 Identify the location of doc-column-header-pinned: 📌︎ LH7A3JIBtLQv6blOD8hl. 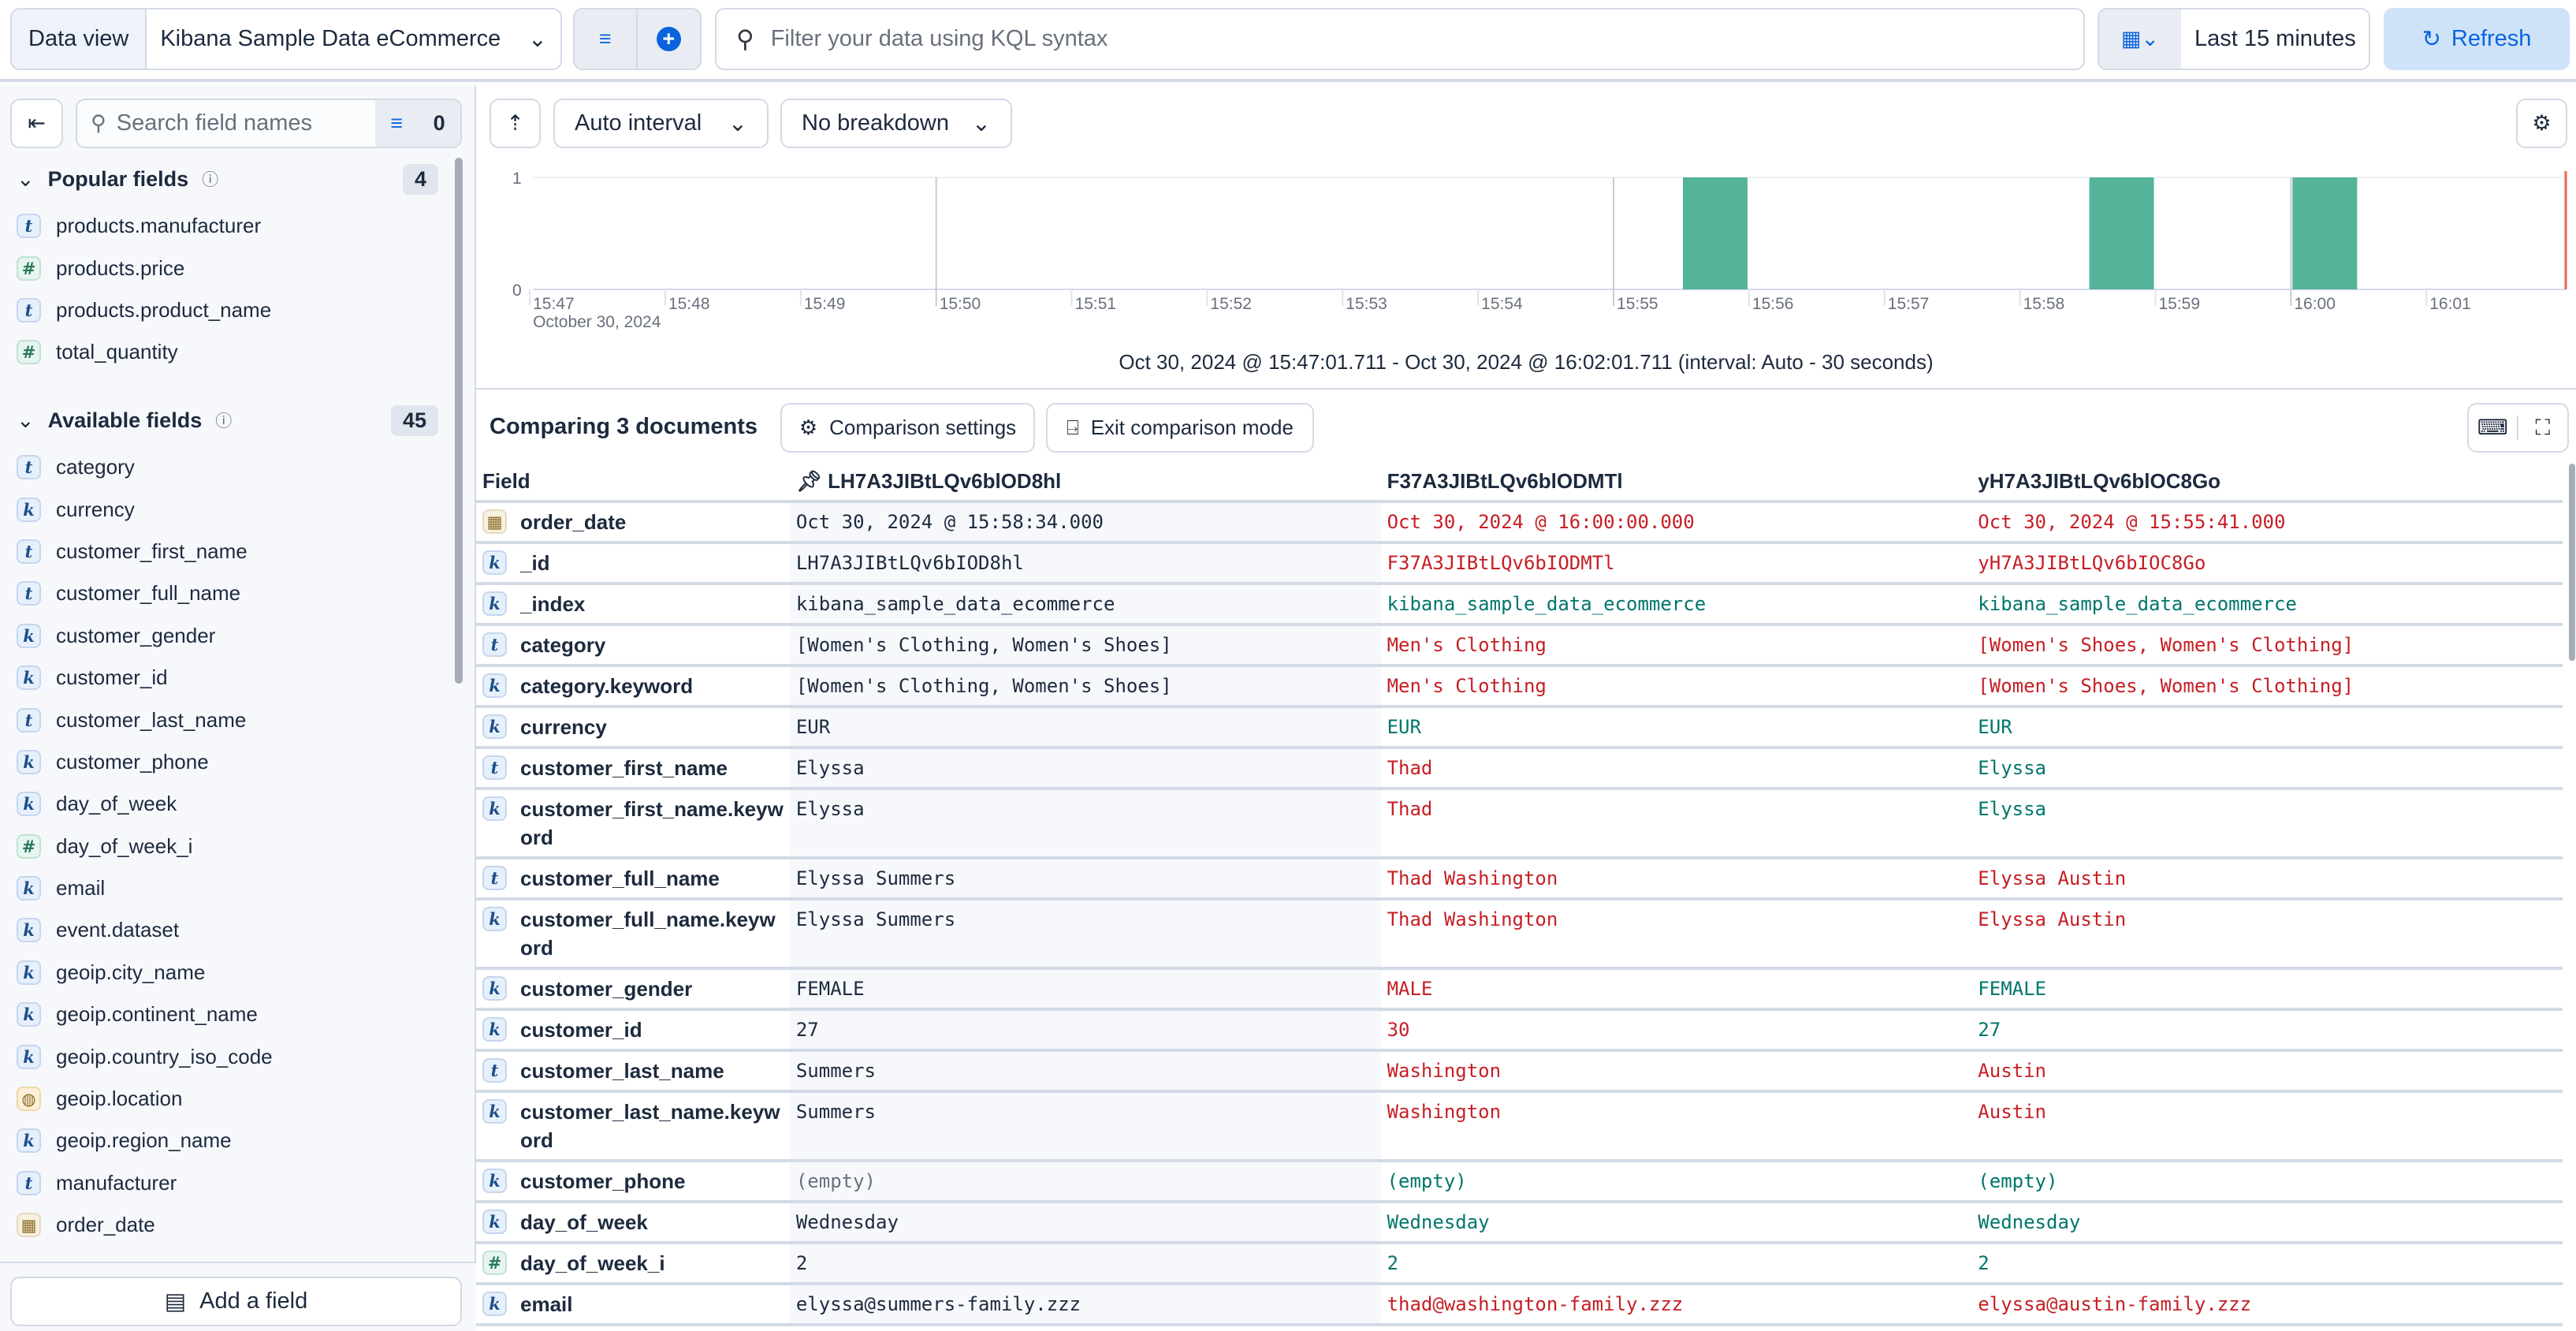
(1085, 482).